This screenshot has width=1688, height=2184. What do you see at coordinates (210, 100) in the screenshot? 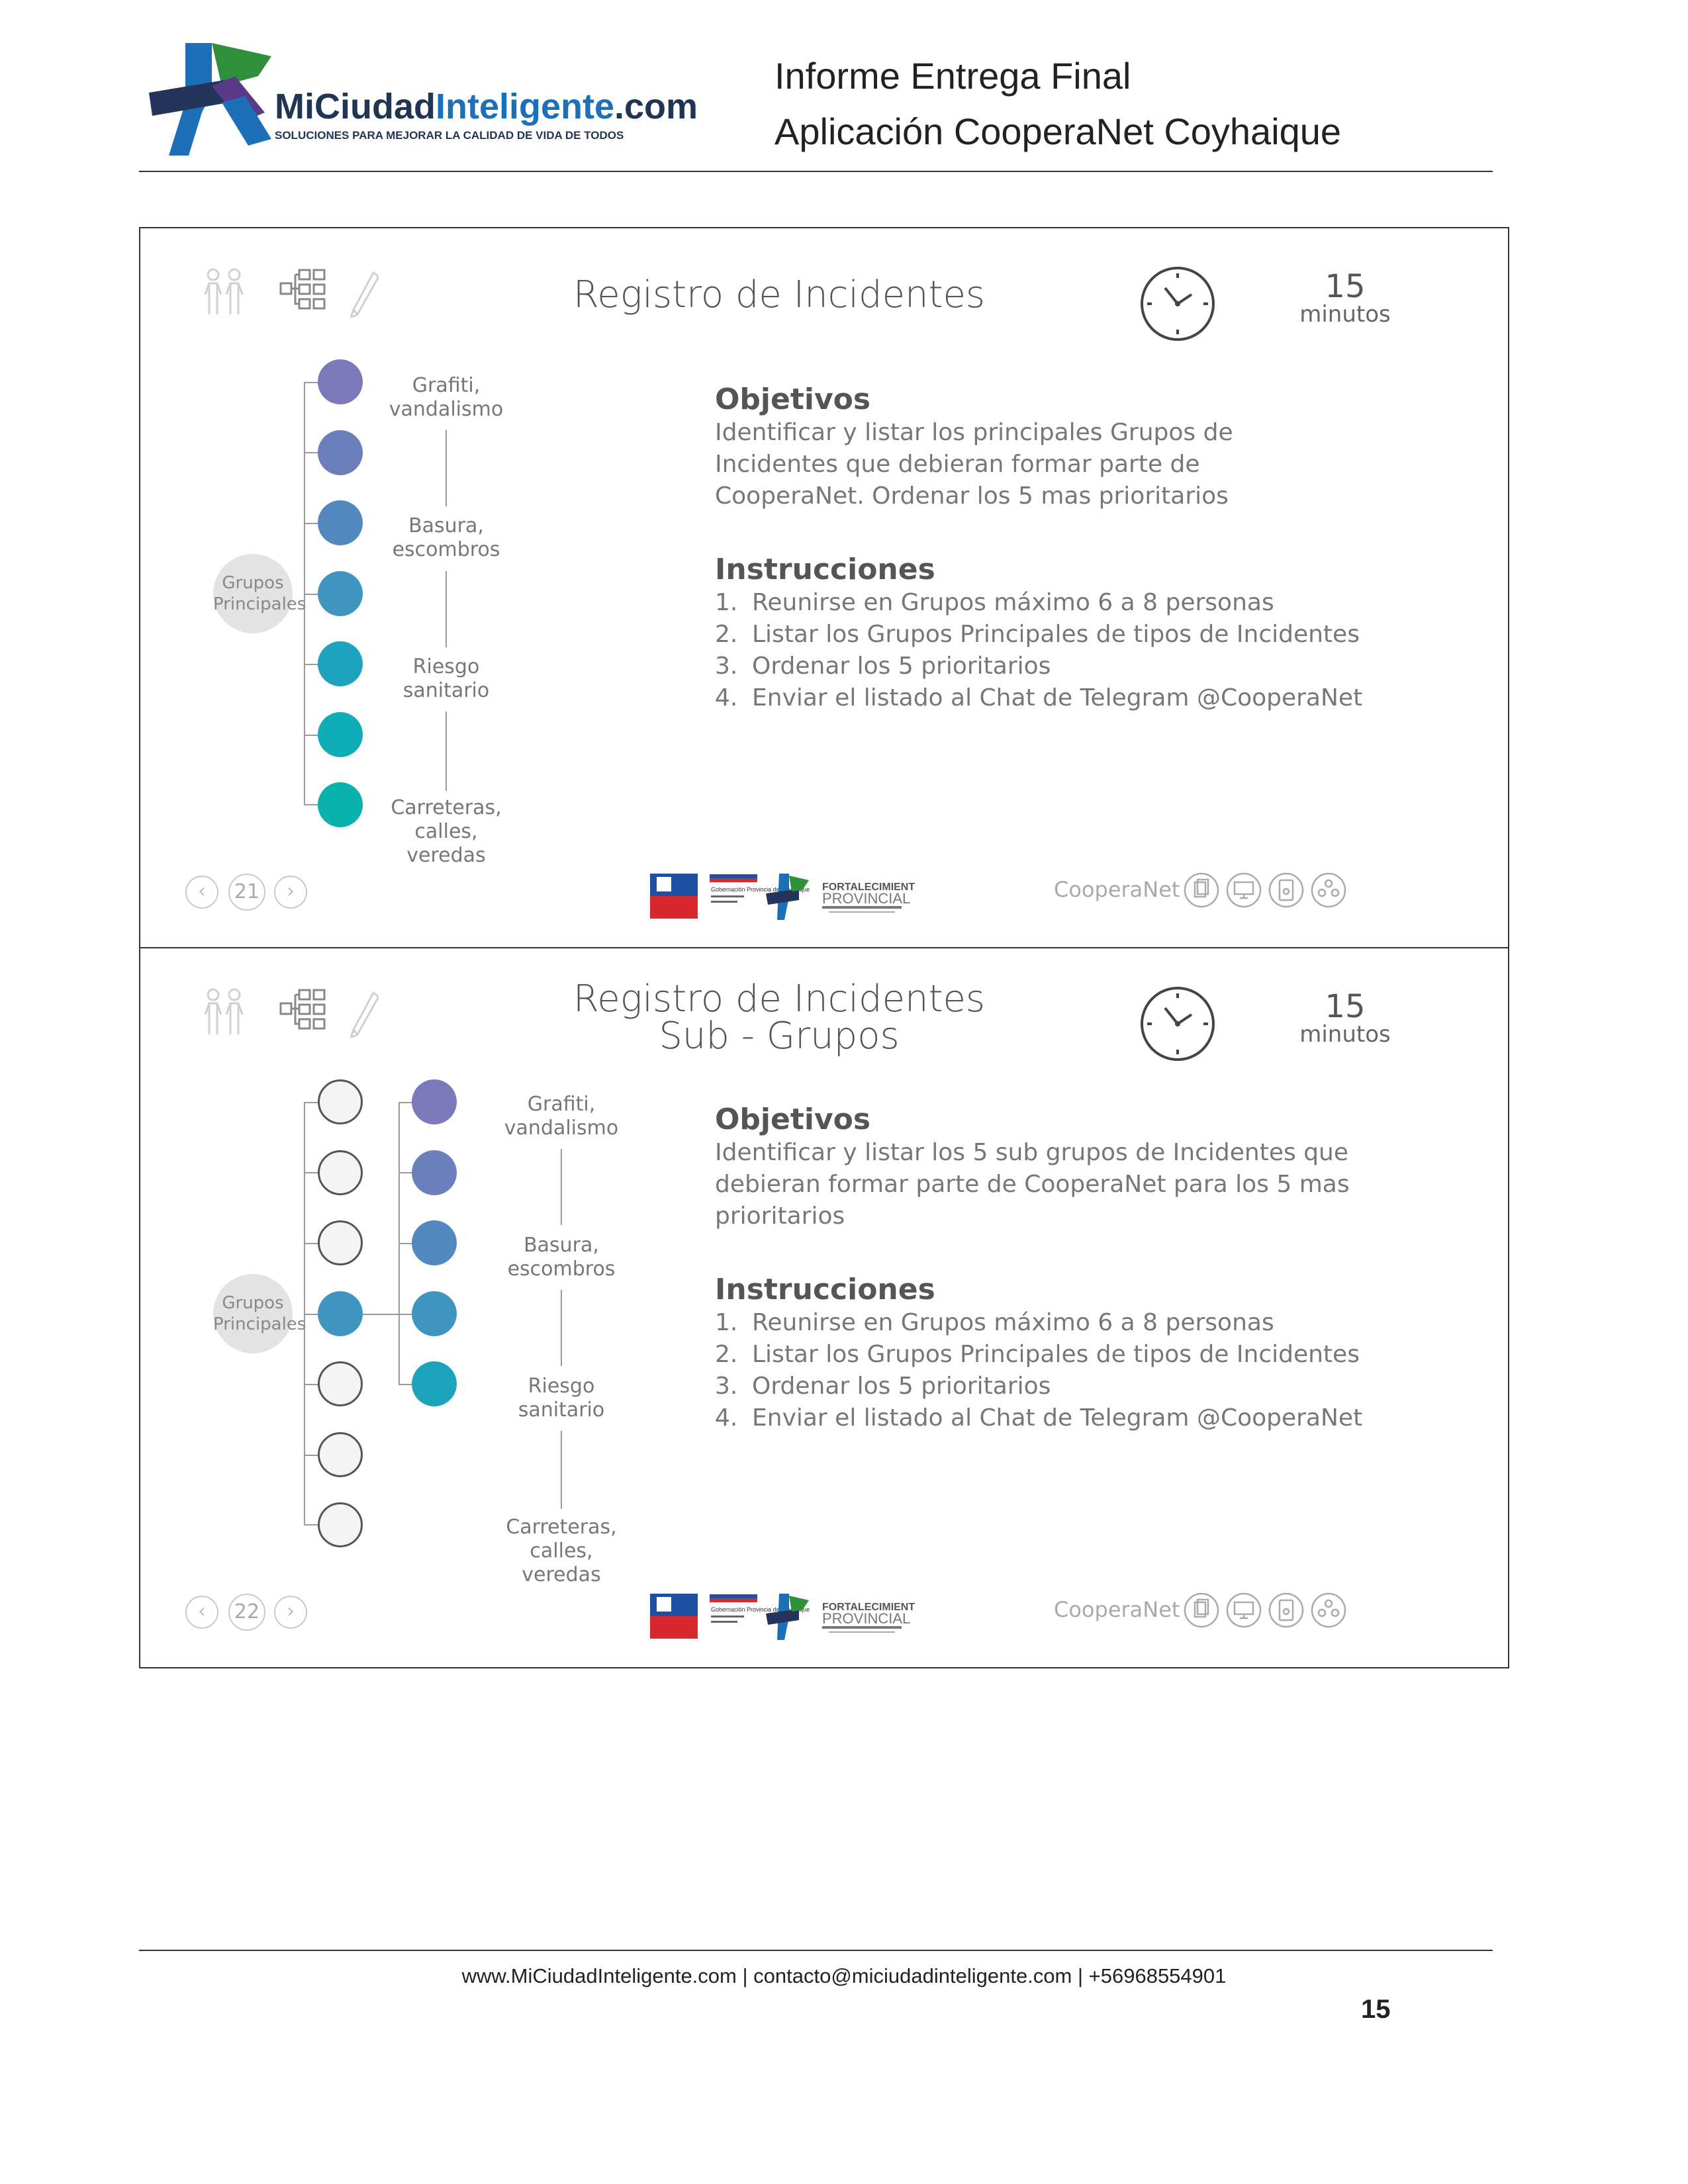
I see `logo-mark-icon` at bounding box center [210, 100].